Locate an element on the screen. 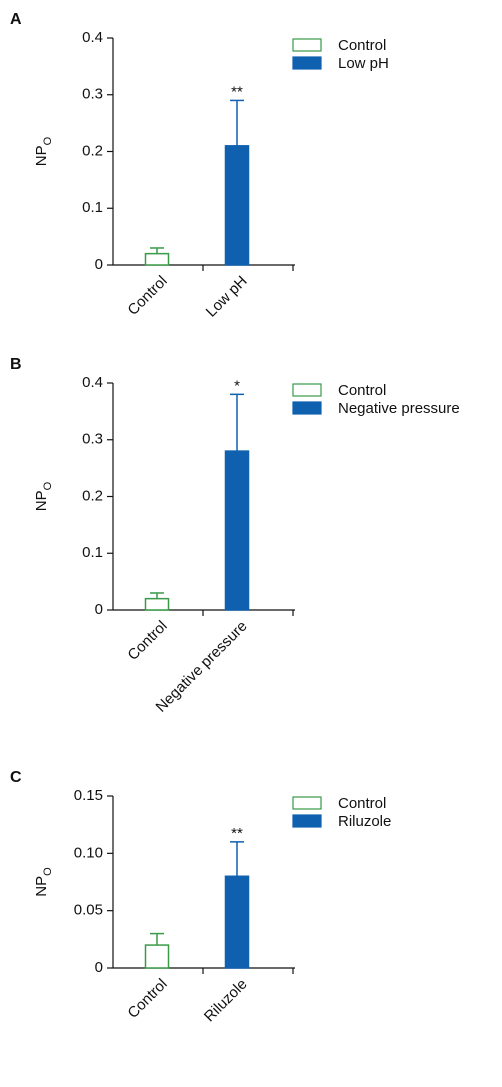 Image resolution: width=502 pixels, height=1087 pixels. significance: * is located at coordinates (237, 385).